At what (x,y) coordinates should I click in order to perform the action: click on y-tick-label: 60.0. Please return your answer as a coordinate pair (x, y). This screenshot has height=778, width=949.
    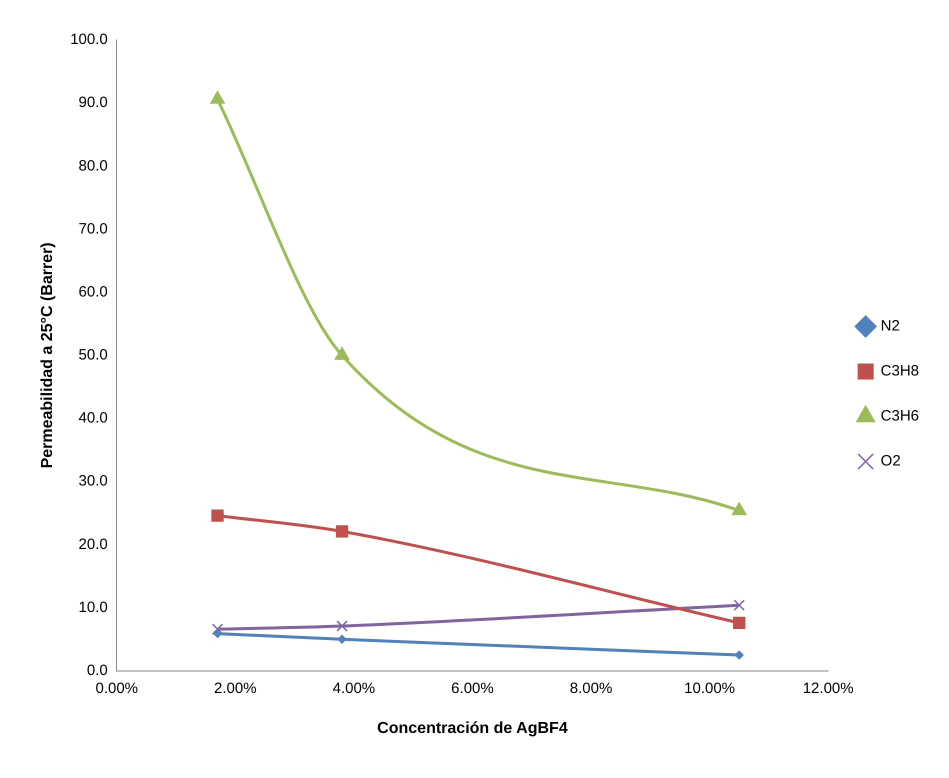
    Looking at the image, I should click on (93, 291).